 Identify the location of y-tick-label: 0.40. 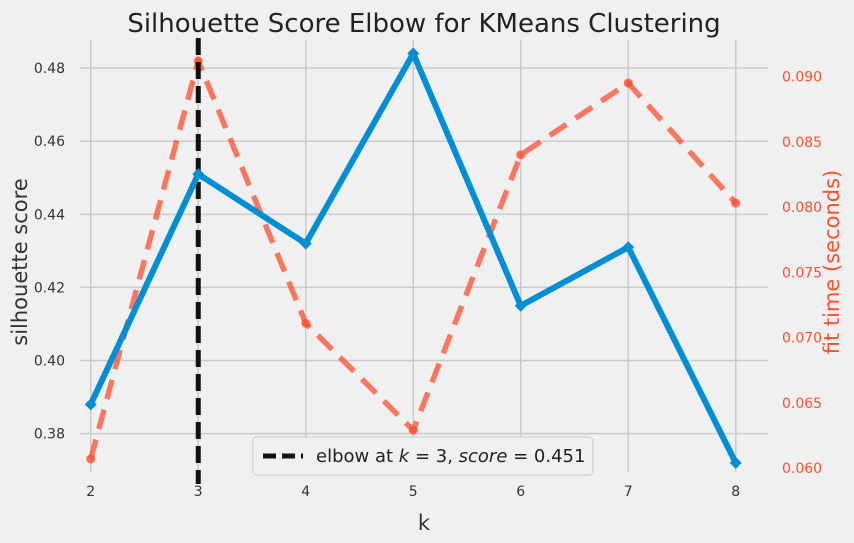
(49, 362).